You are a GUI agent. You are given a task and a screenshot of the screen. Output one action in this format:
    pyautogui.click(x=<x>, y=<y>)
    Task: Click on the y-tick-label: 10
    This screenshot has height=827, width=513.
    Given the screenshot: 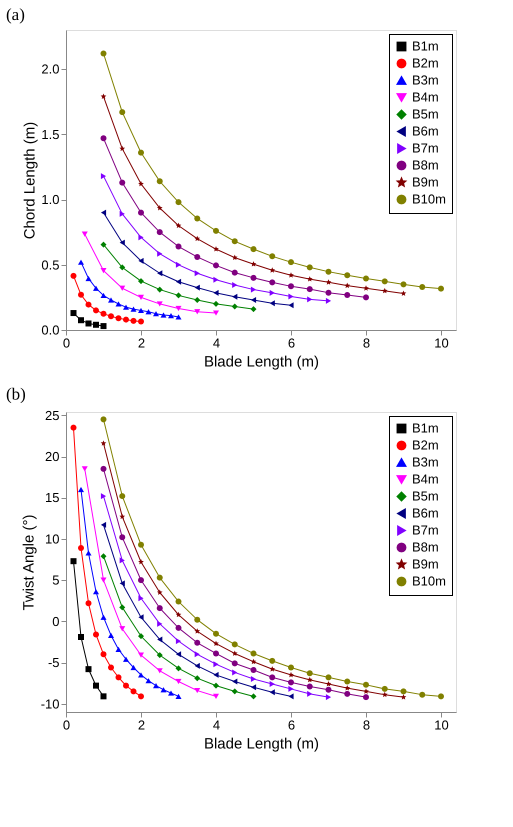 What is the action you would take?
    pyautogui.click(x=52, y=538)
    